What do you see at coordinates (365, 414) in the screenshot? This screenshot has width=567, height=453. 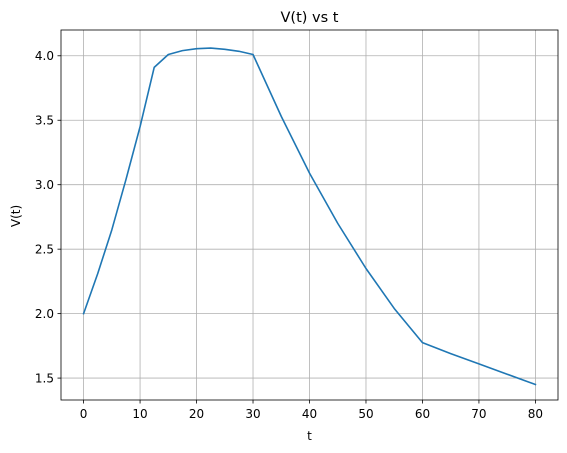 I see `x-tick-label: 50` at bounding box center [365, 414].